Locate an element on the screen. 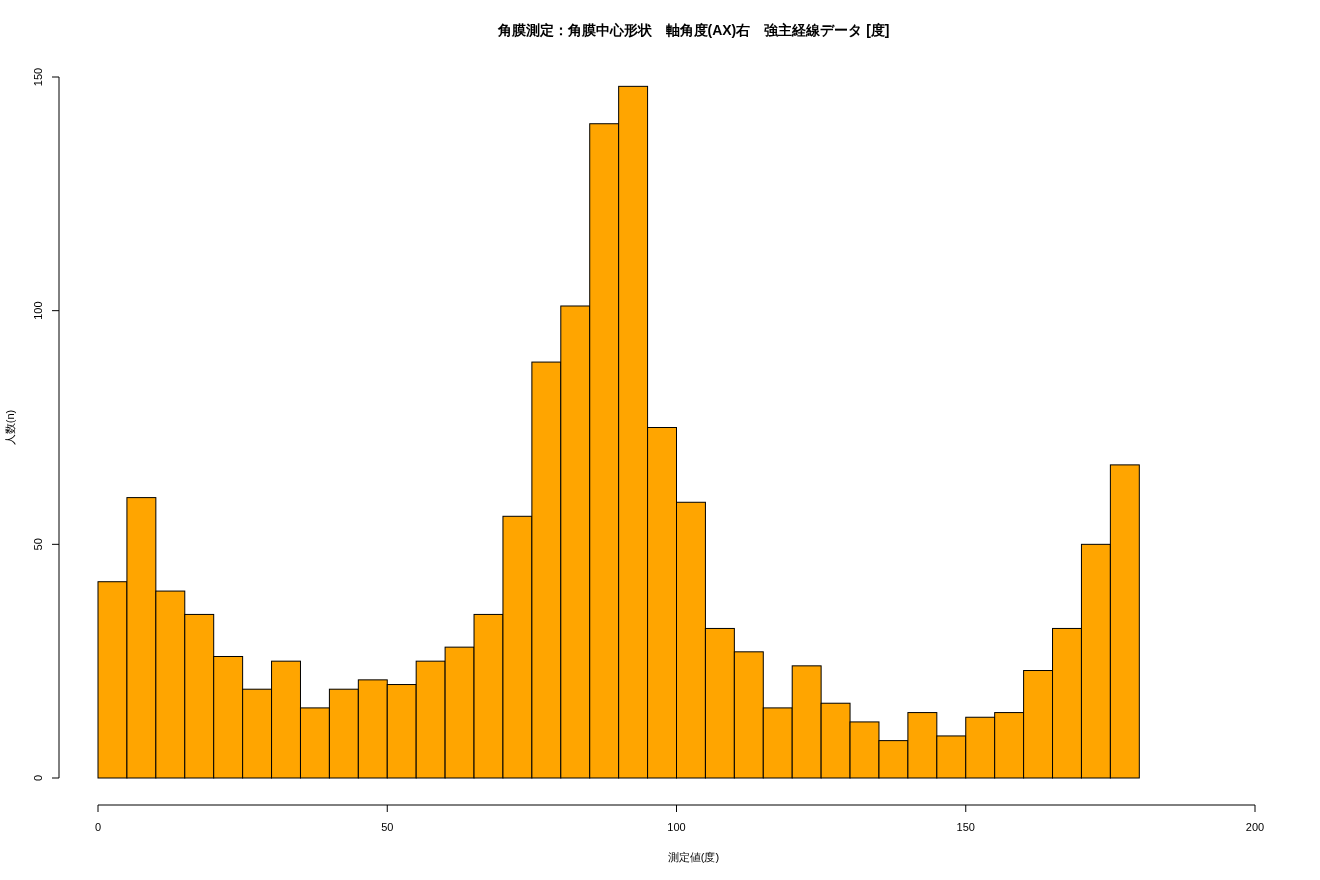 The image size is (1320, 880). y-tick-label: 150 is located at coordinates (38, 77).